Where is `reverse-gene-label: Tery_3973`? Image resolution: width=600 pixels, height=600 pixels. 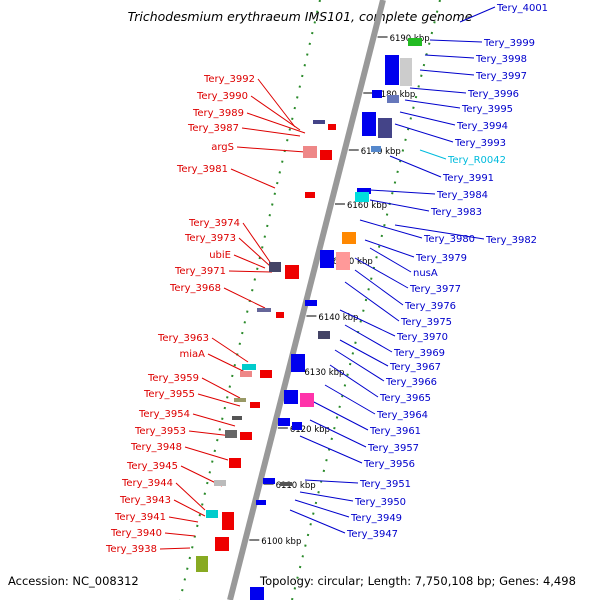
reverse-gene-label: Tery_3973 is located at coordinates (210, 238).